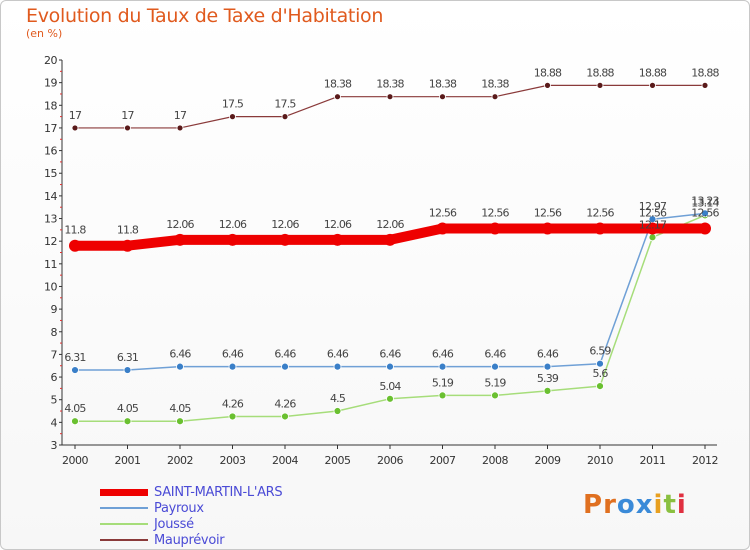 The width and height of the screenshot is (750, 550). What do you see at coordinates (75, 408) in the screenshot?
I see `data-label: 4.05` at bounding box center [75, 408].